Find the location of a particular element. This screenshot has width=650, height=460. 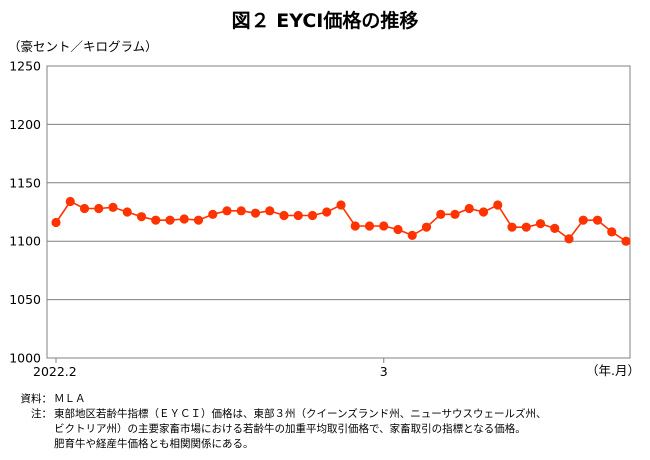

y-tick-label-5: 1250 is located at coordinates (25, 66).